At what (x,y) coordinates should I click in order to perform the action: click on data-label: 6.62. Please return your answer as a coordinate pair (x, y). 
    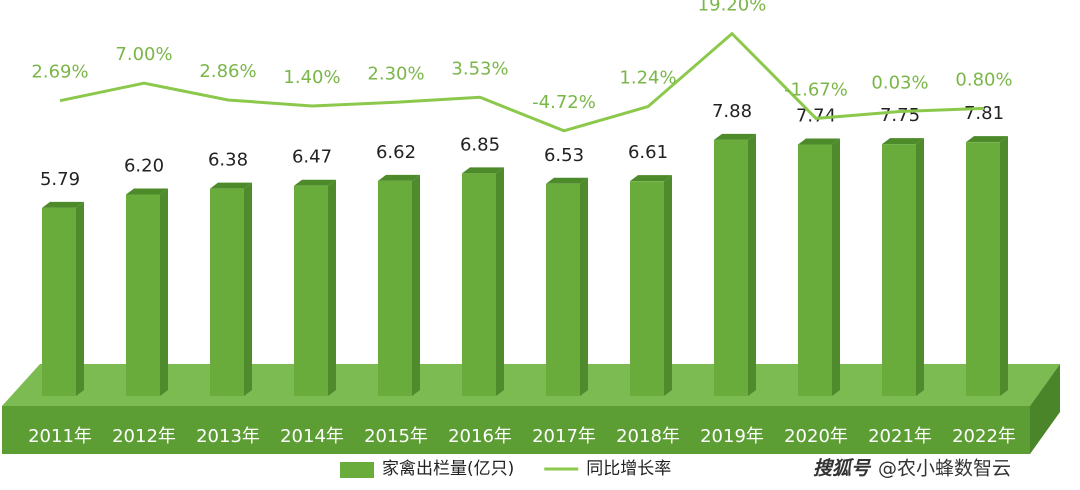
    Looking at the image, I should click on (396, 152).